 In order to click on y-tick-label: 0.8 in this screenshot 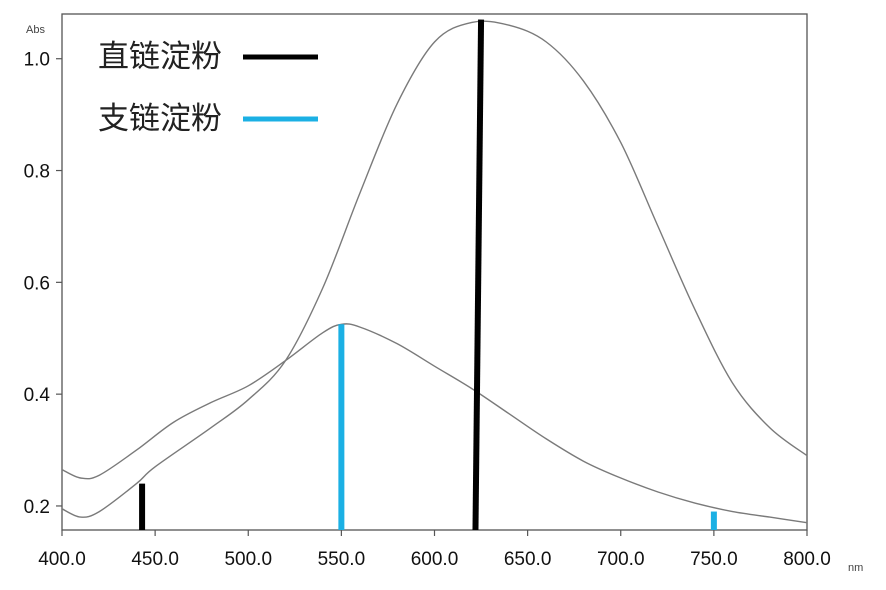, I will do `click(37, 172)`.